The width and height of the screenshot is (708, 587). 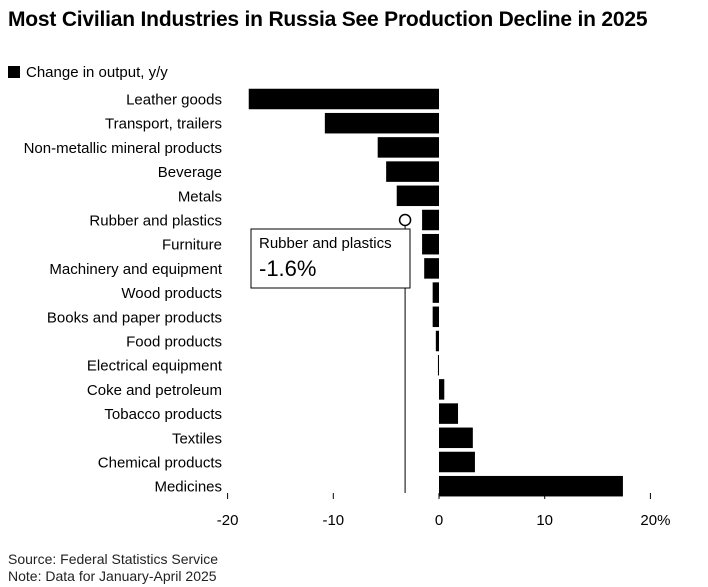 I want to click on category-label: Transport, trailers, so click(x=163, y=124).